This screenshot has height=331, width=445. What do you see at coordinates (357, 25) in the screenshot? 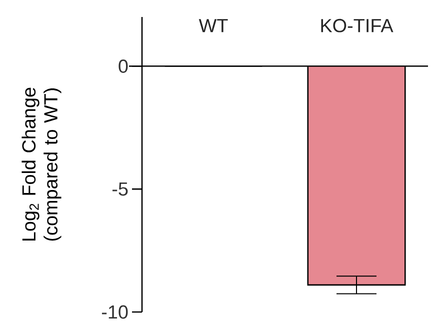
I see `x-tick-label: KO-TIFA` at bounding box center [357, 25].